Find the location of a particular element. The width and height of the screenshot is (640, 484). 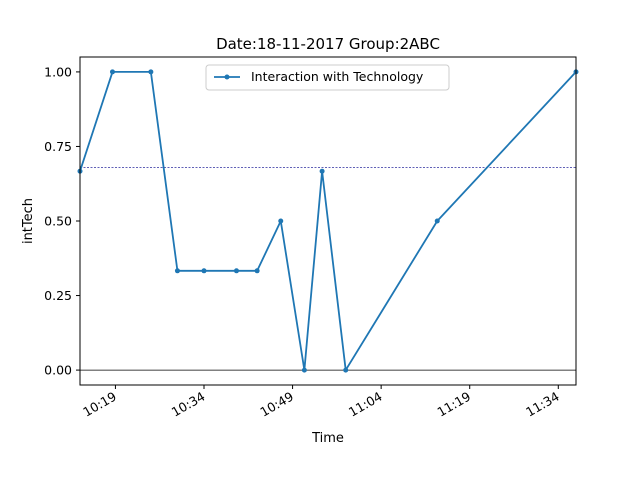

legend: Interaction with Technology is located at coordinates (327, 77).